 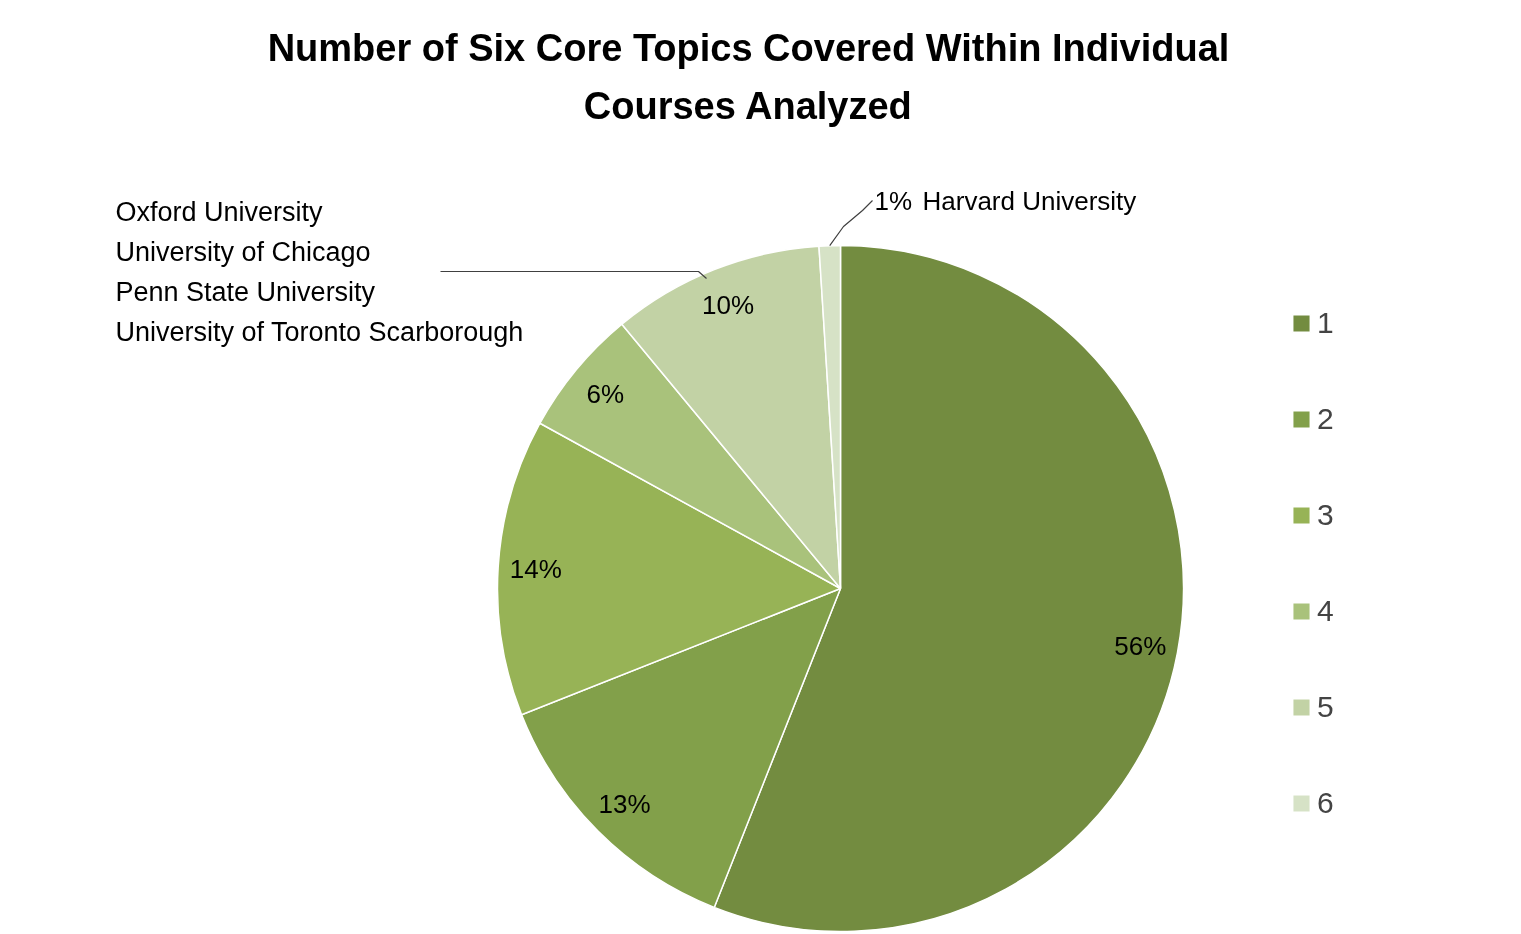 What do you see at coordinates (219, 211) in the screenshot?
I see `text: Oxford University` at bounding box center [219, 211].